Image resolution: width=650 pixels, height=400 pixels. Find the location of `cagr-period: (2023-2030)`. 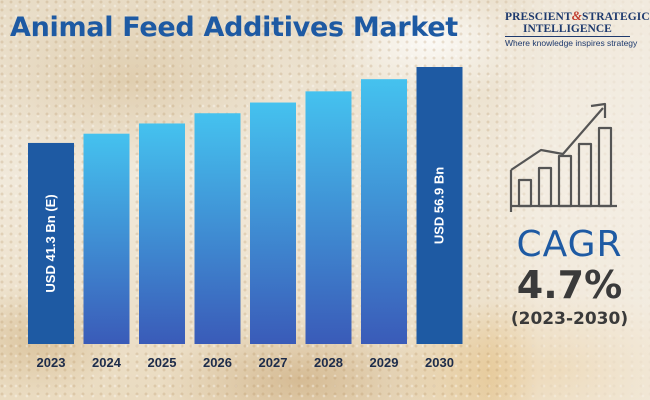

cagr-period: (2023-2030) is located at coordinates (569, 319).